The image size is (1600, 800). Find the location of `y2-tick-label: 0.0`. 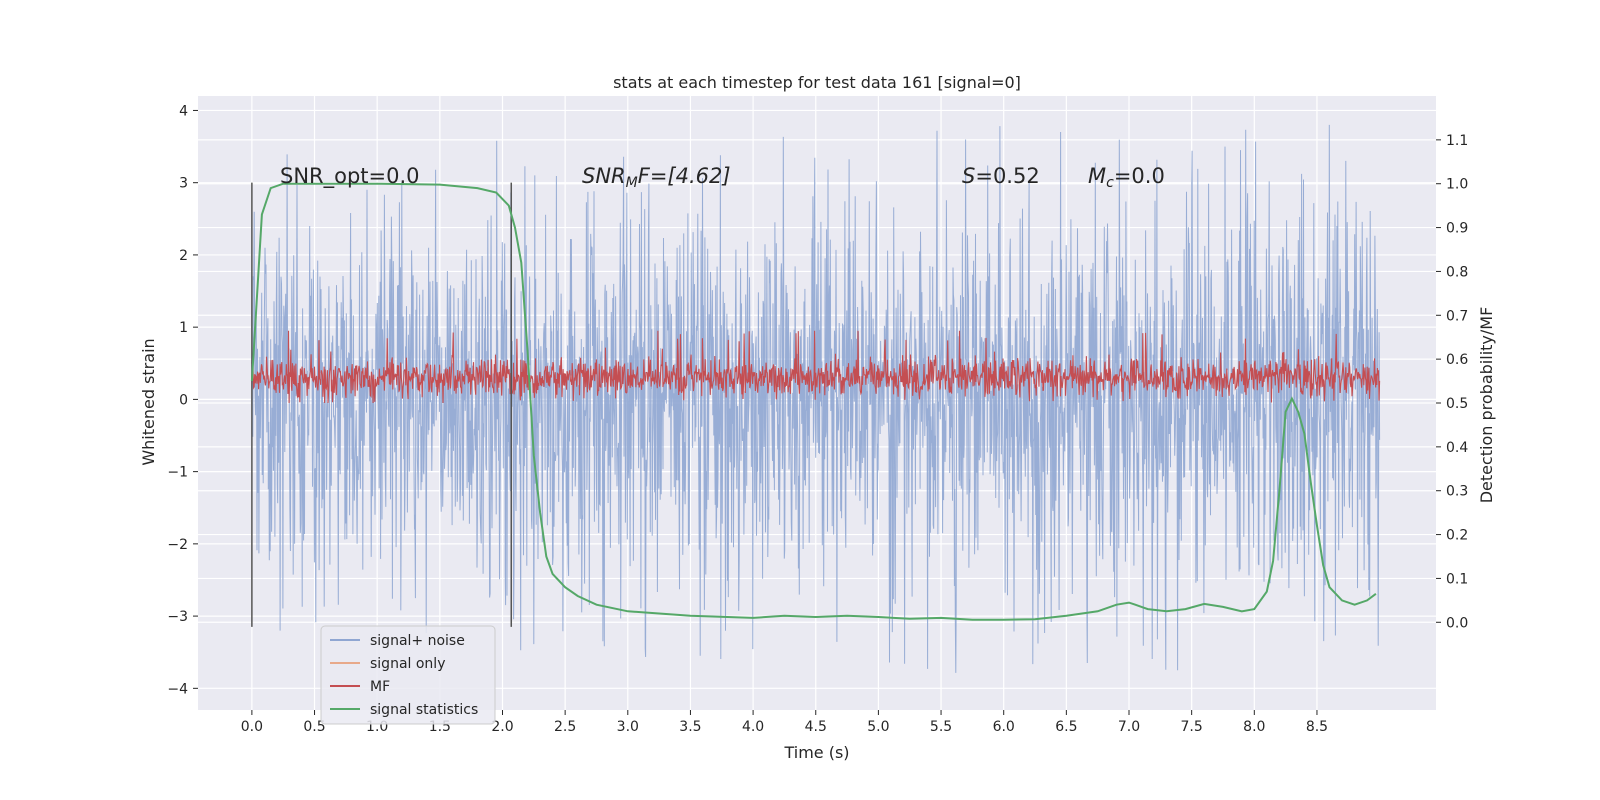

y2-tick-label: 0.0 is located at coordinates (1457, 623).